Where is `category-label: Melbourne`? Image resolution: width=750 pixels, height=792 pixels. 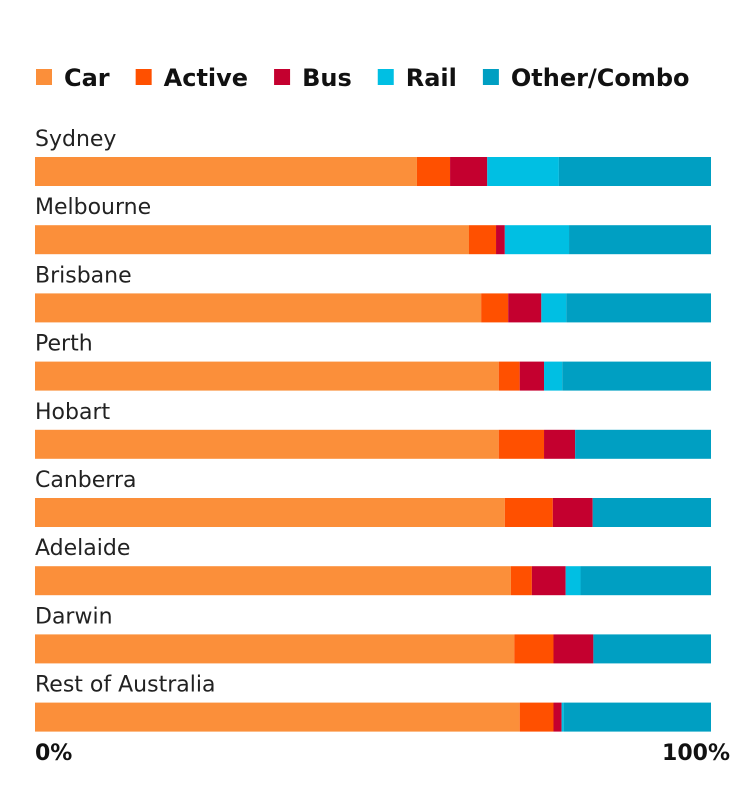 category-label: Melbourne is located at coordinates (93, 207).